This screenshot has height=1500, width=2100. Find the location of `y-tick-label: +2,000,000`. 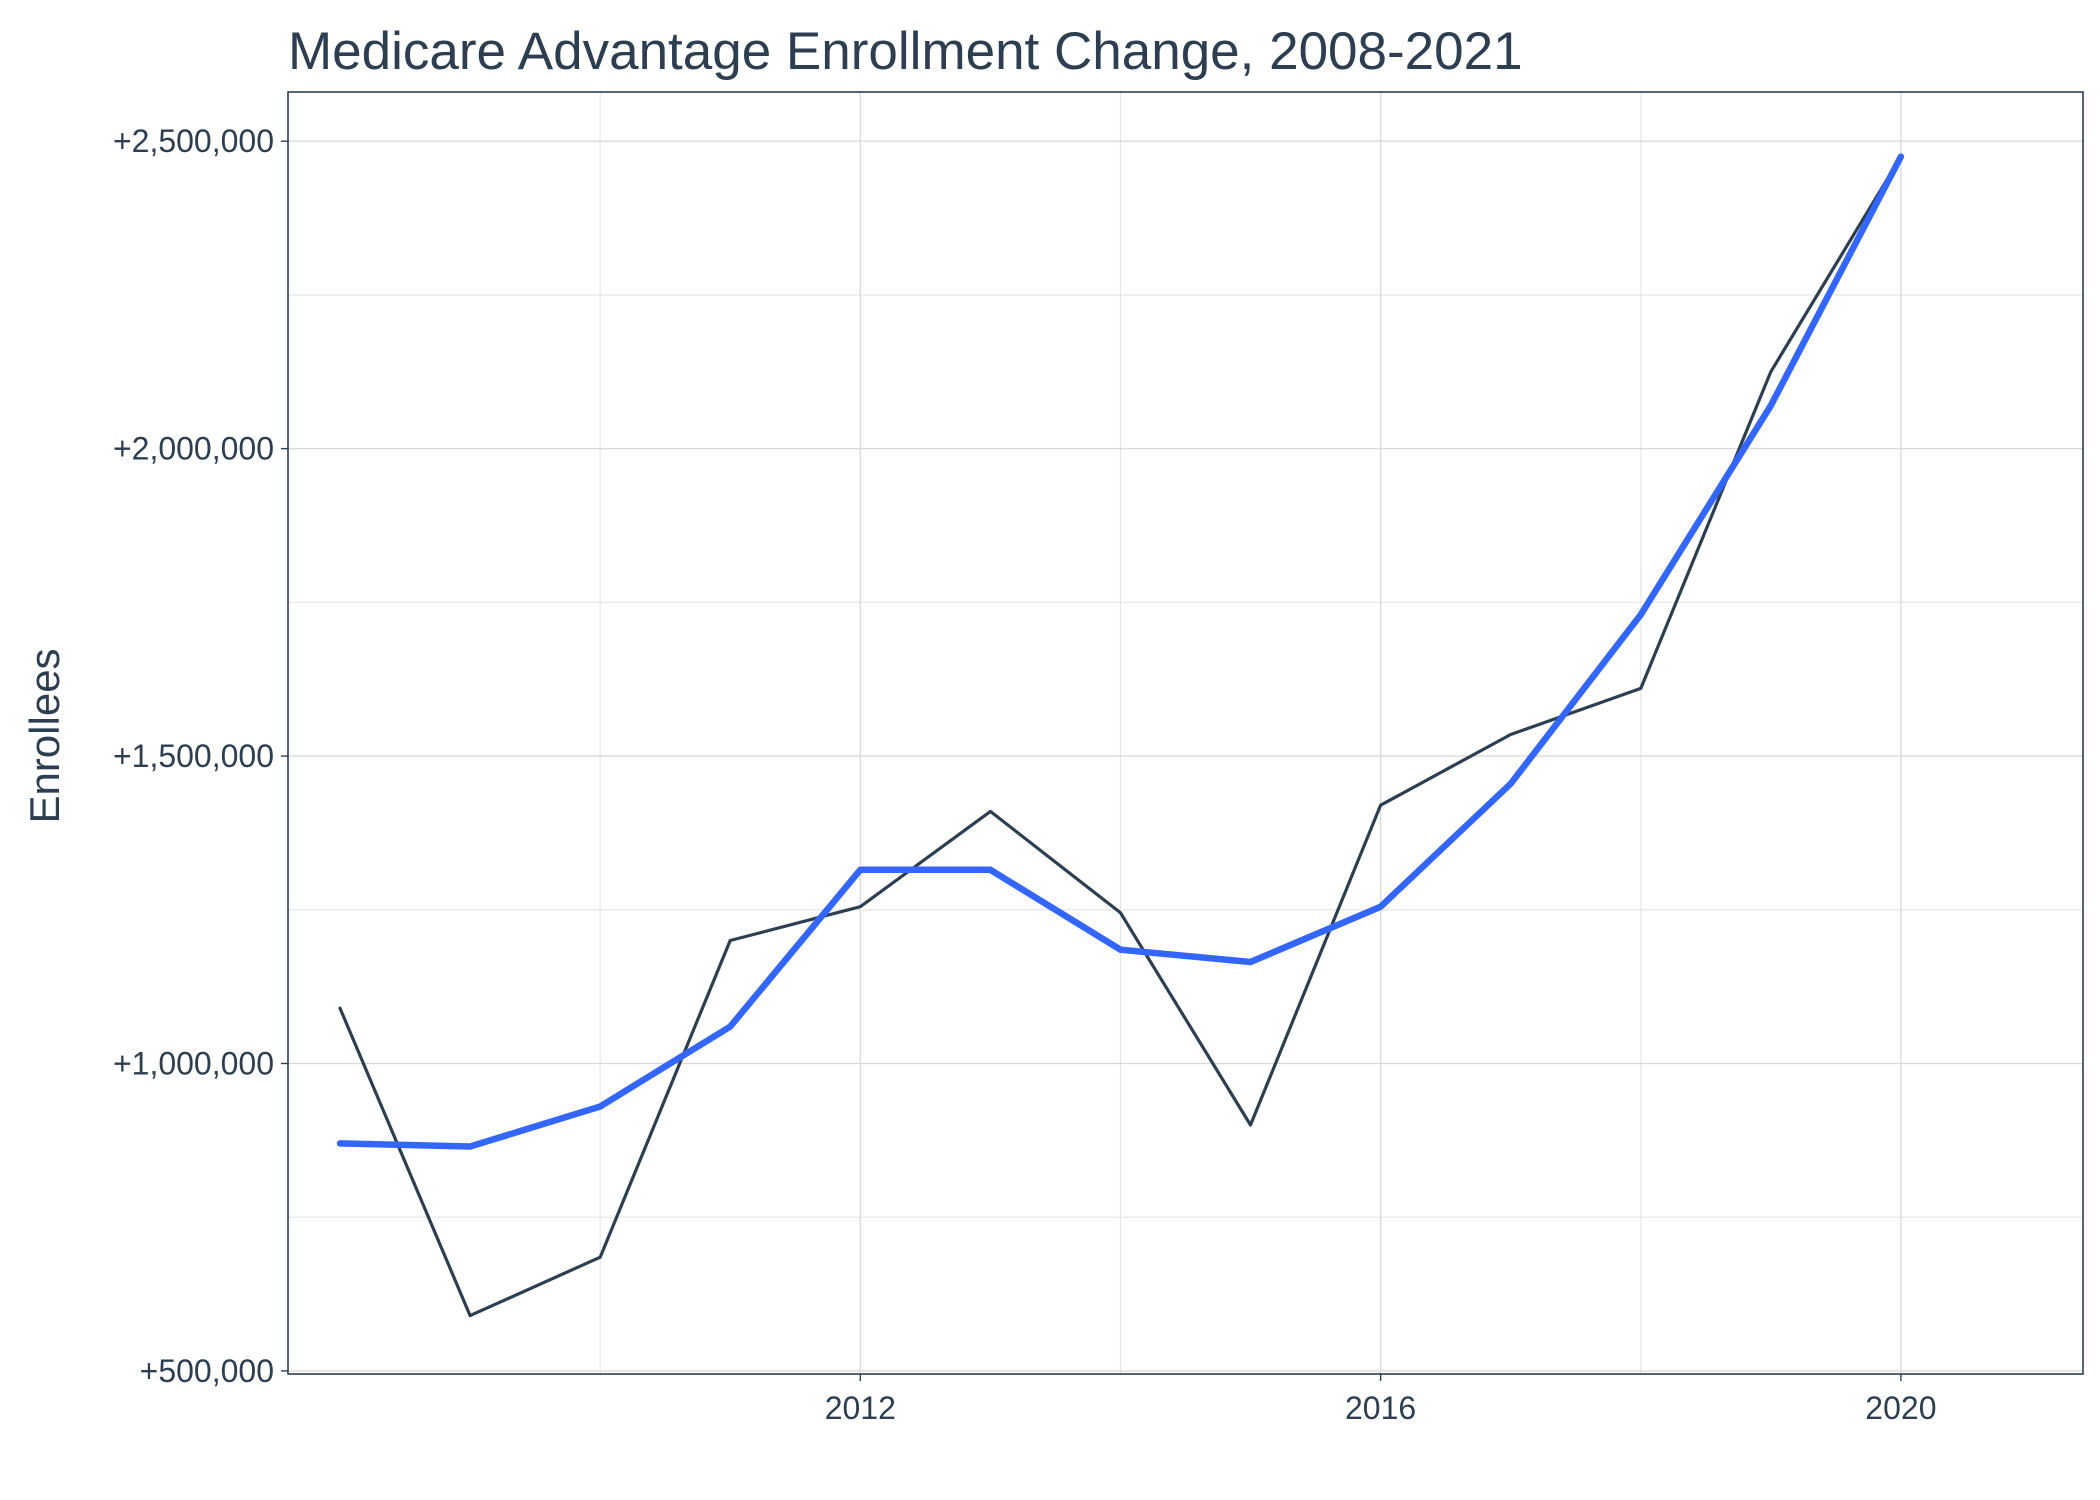

y-tick-label: +2,000,000 is located at coordinates (193, 449).